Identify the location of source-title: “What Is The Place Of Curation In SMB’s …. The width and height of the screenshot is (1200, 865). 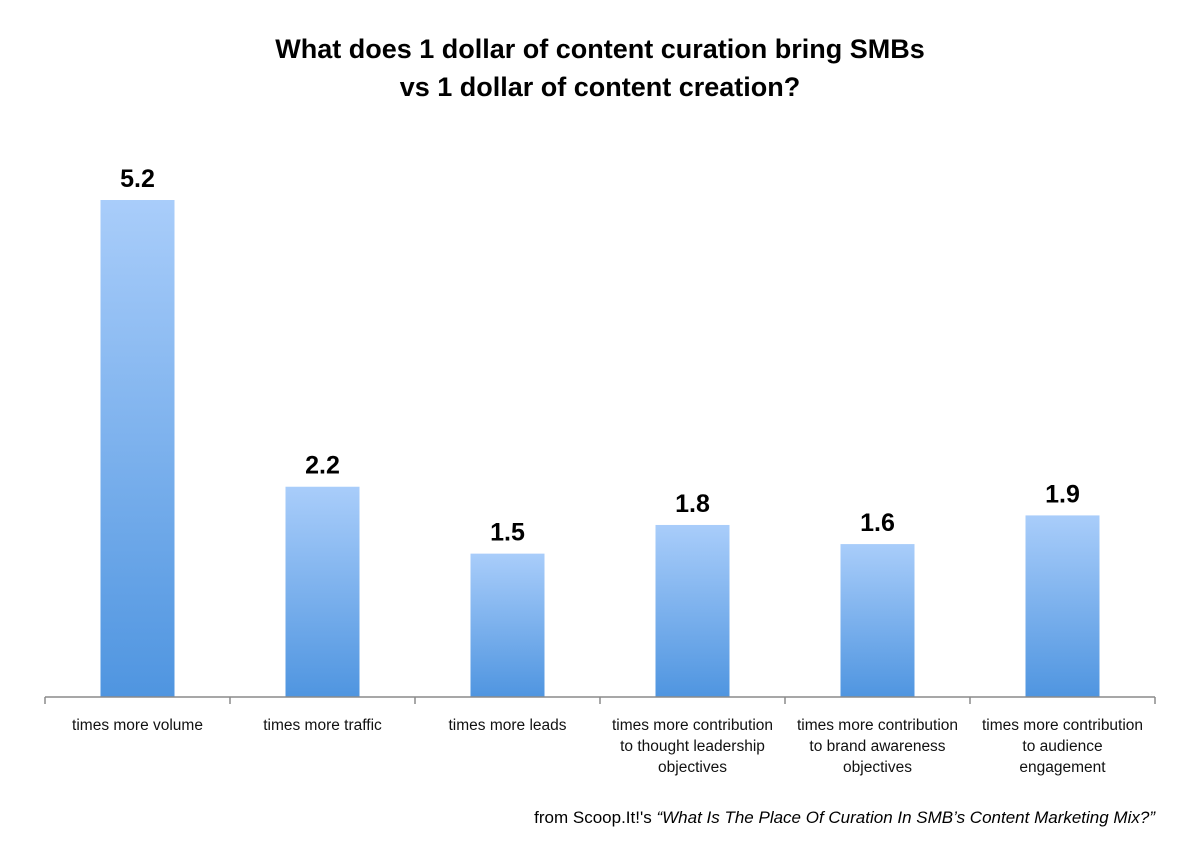
(905, 817).